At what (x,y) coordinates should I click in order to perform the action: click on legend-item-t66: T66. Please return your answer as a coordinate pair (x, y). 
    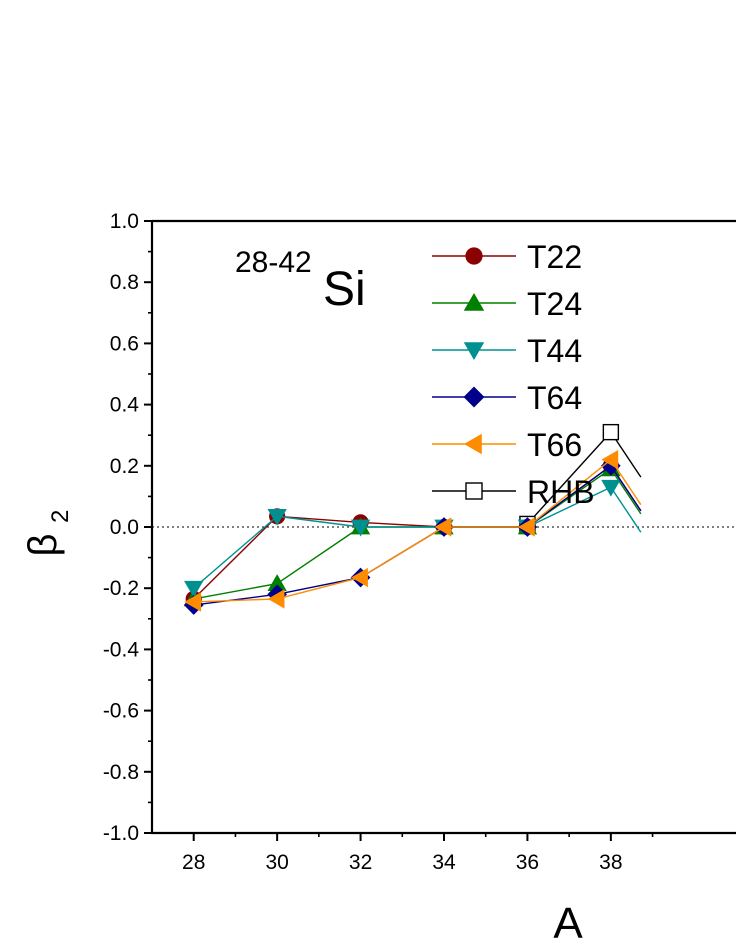
    Looking at the image, I should click on (507, 445).